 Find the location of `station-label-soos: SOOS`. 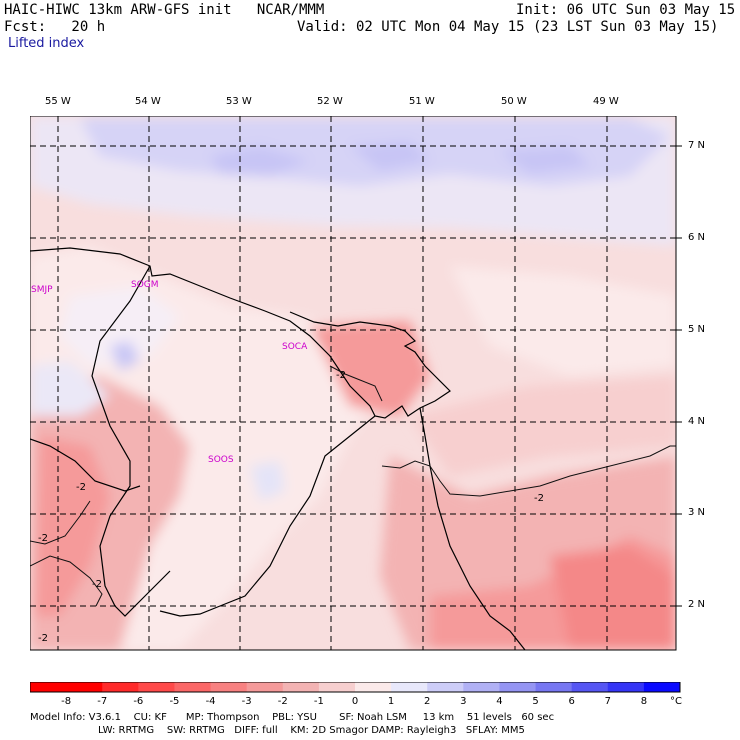

station-label-soos: SOOS is located at coordinates (221, 460).